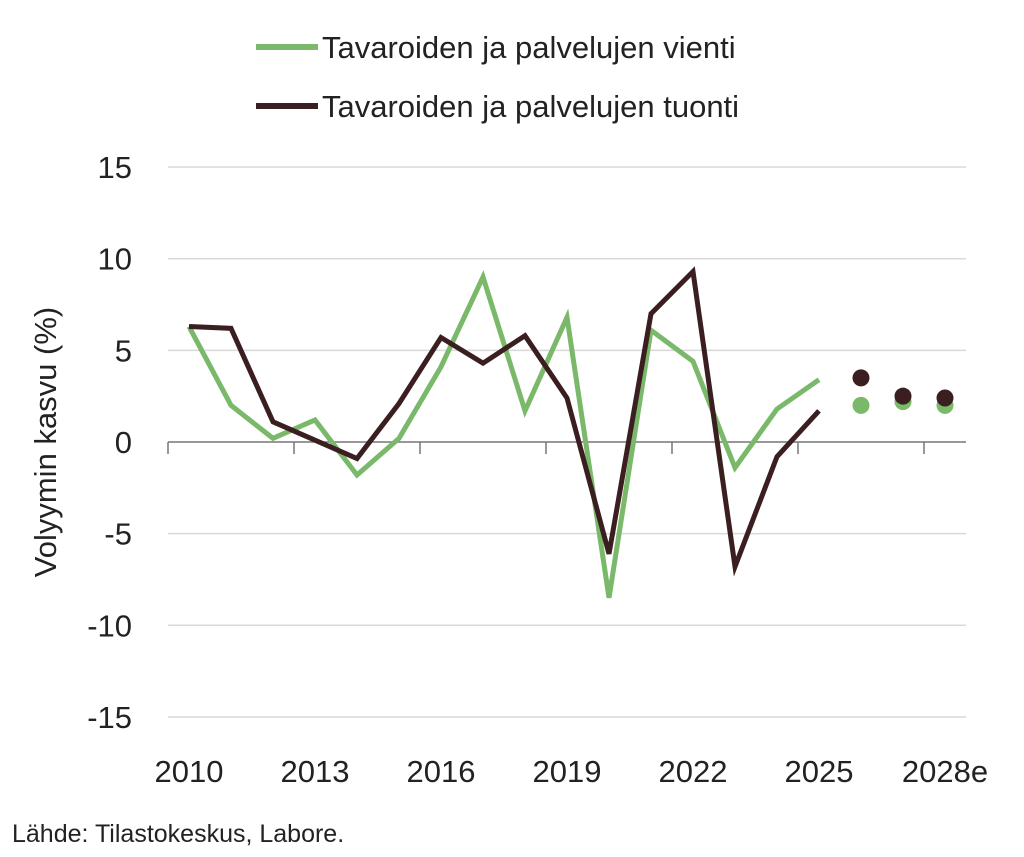 Image resolution: width=1024 pixels, height=857 pixels. I want to click on x-tick-label: 2010, so click(189, 771).